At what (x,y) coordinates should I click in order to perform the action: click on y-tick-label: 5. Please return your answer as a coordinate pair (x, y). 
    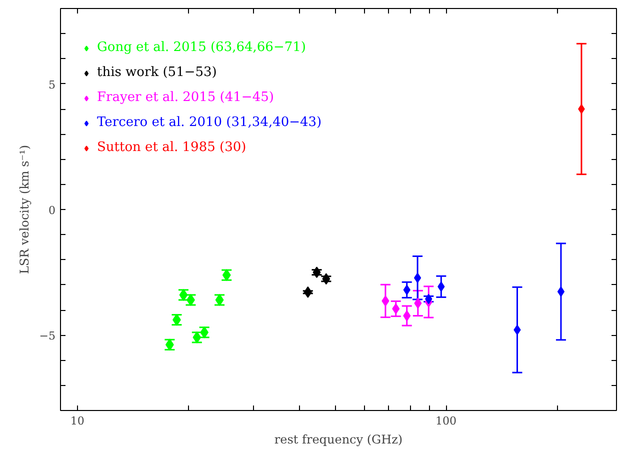
    Looking at the image, I should click on (52, 85).